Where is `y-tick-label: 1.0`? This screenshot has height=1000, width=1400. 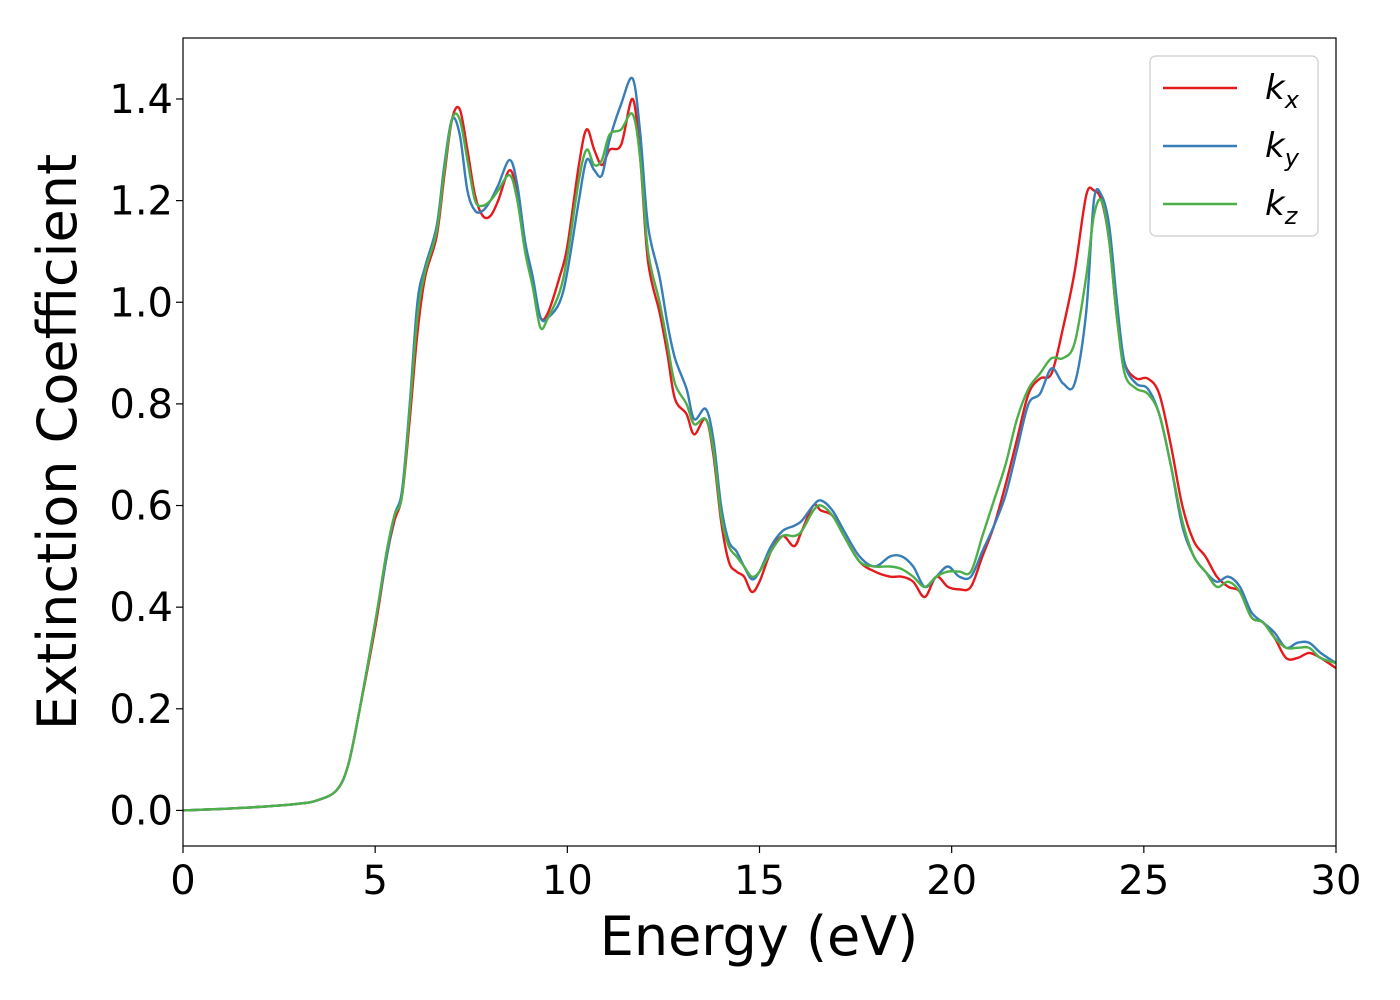
y-tick-label: 1.0 is located at coordinates (141, 303).